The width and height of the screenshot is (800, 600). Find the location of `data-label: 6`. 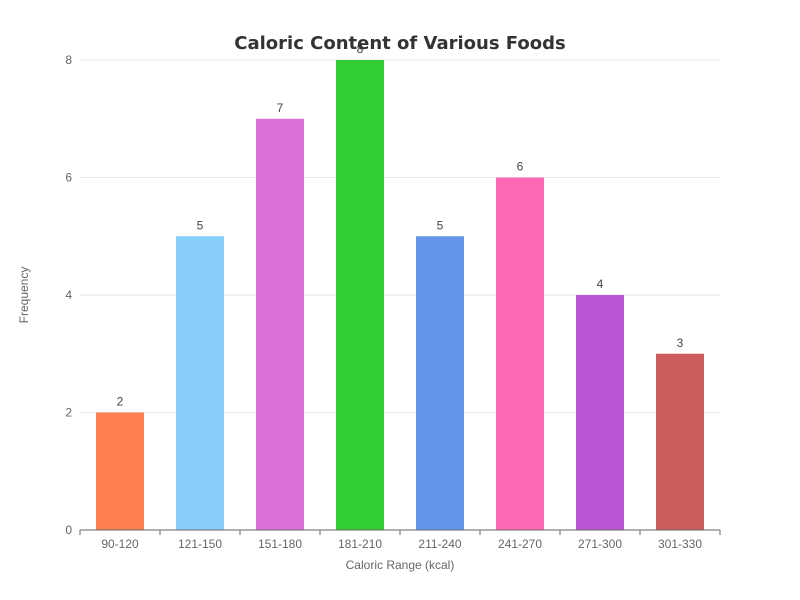

data-label: 6 is located at coordinates (520, 167).